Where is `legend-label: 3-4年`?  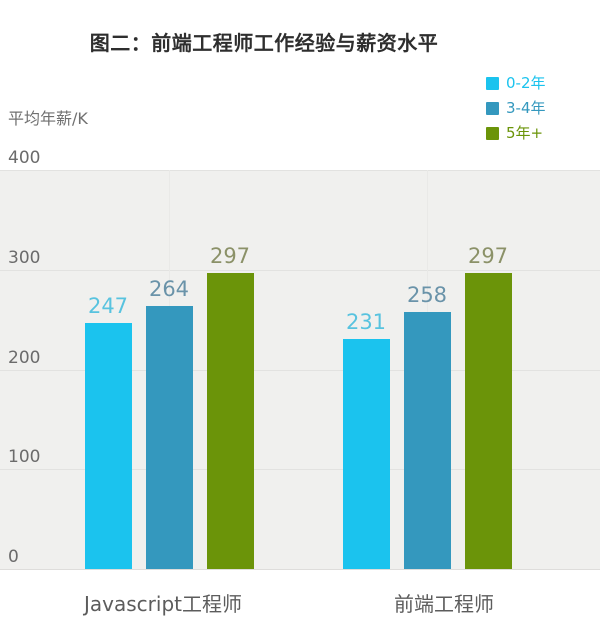 legend-label: 3-4年 is located at coordinates (526, 107).